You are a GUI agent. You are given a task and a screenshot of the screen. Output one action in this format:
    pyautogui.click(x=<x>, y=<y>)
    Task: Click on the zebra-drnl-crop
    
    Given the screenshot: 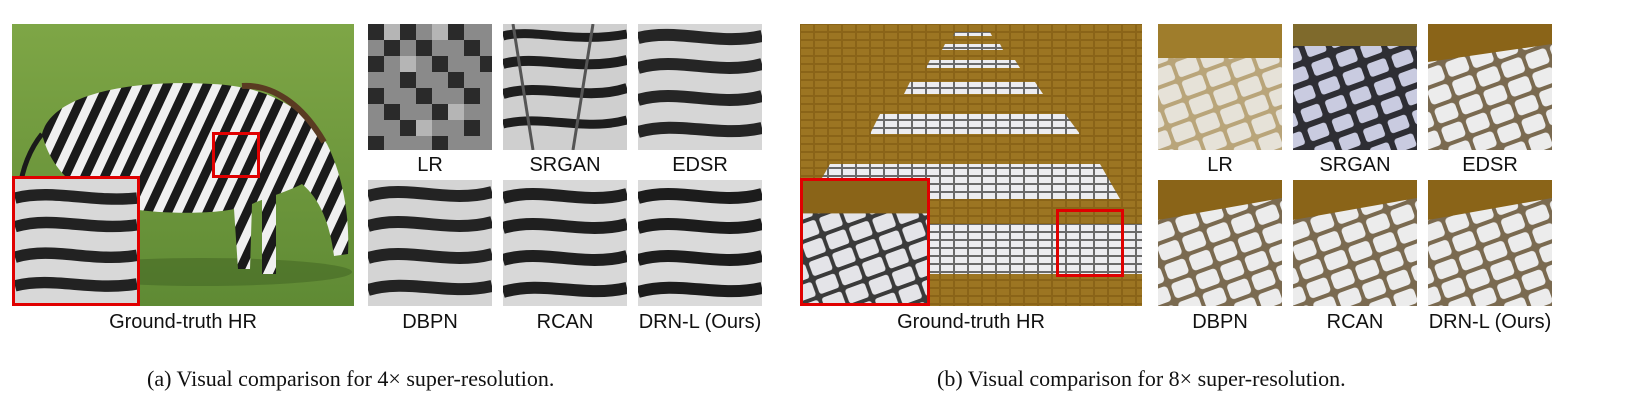 What is the action you would take?
    pyautogui.click(x=700, y=243)
    